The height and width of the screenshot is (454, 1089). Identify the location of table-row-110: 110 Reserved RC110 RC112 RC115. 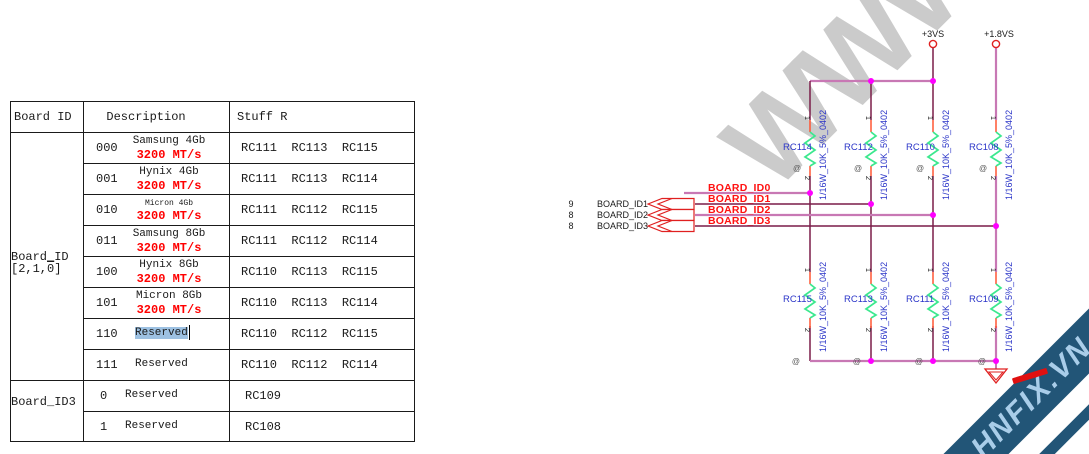
(249, 333).